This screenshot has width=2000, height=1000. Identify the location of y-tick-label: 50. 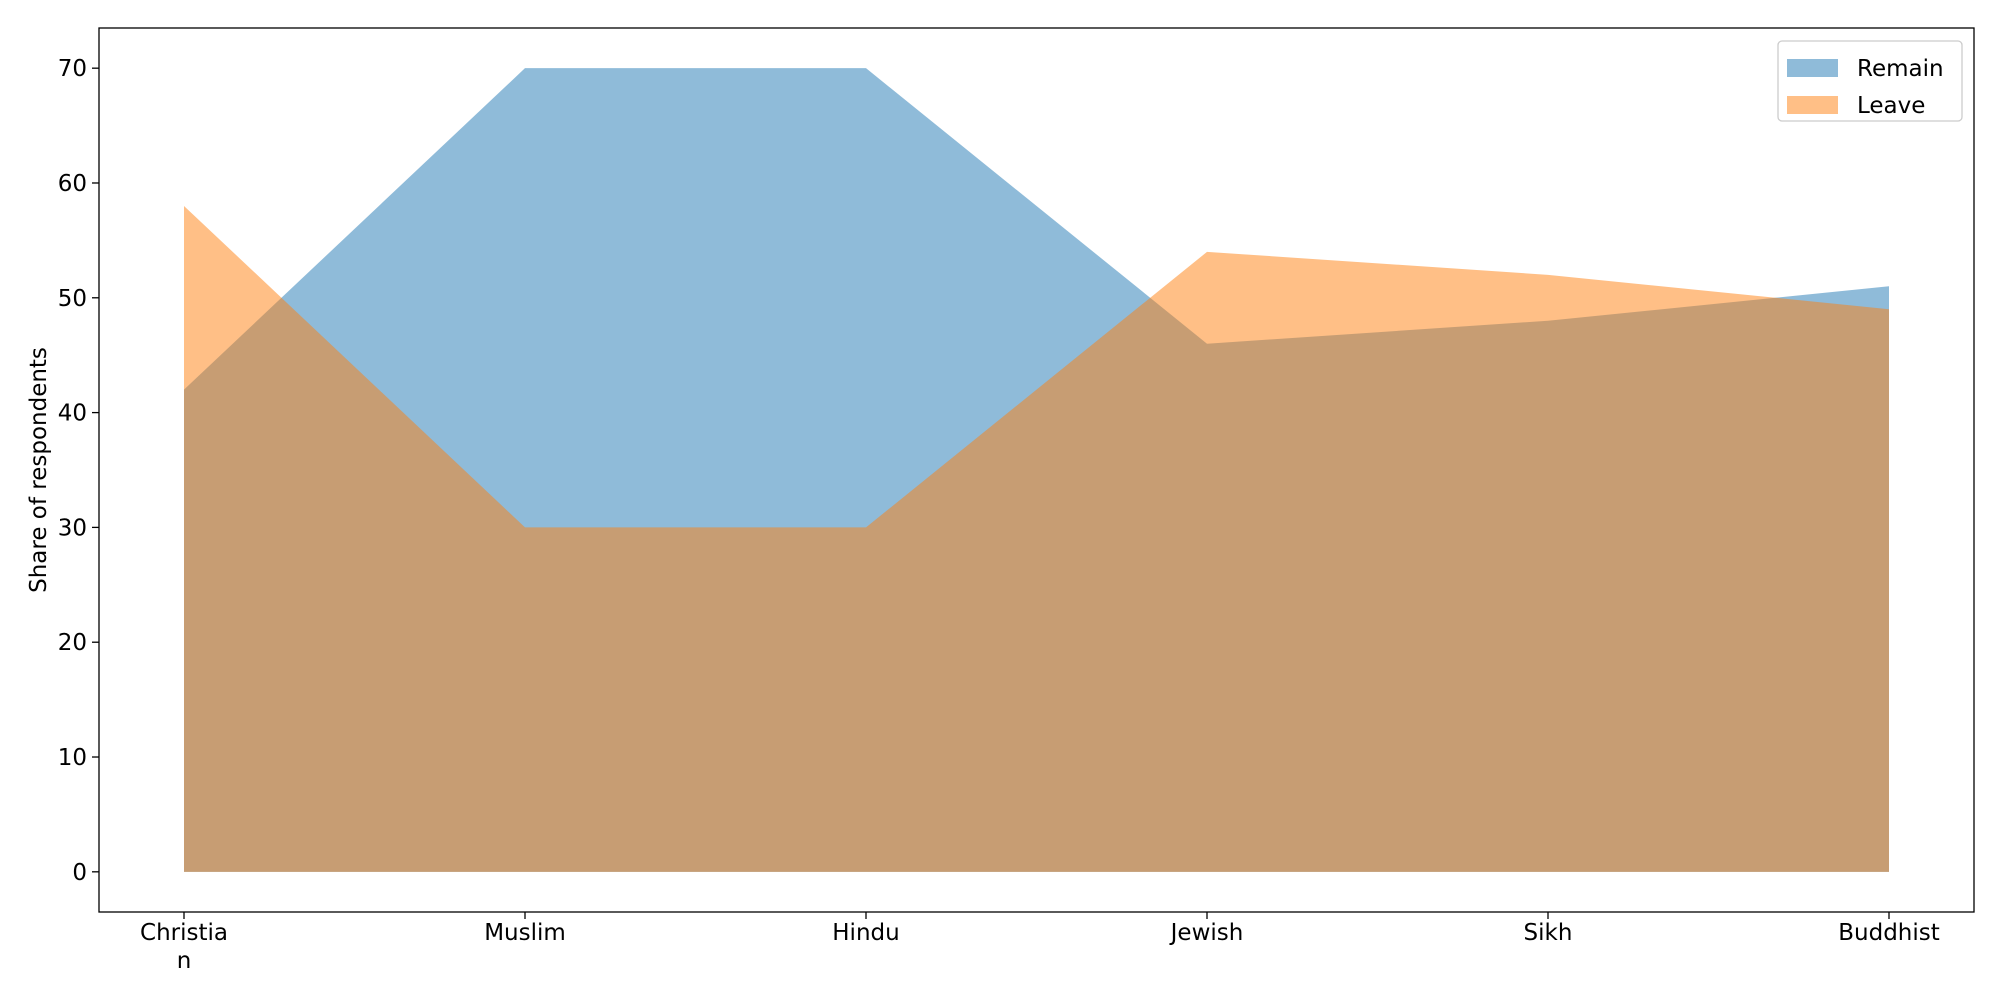
(72, 299).